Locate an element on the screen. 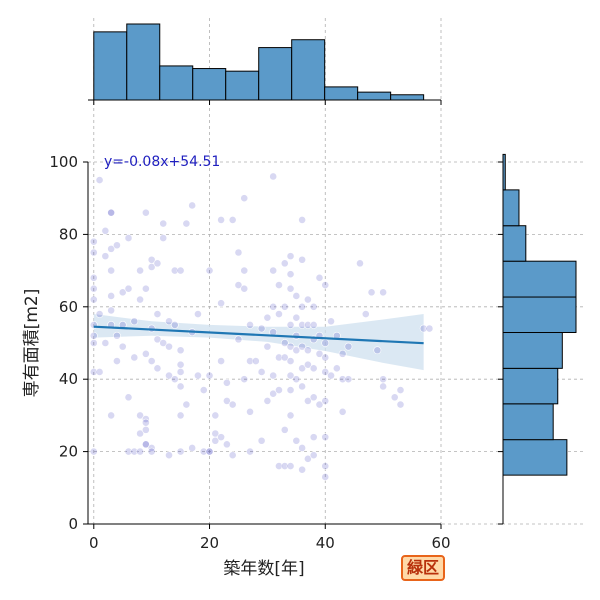 This screenshot has width=600, height=600. x-tick-label: 40 is located at coordinates (325, 543).